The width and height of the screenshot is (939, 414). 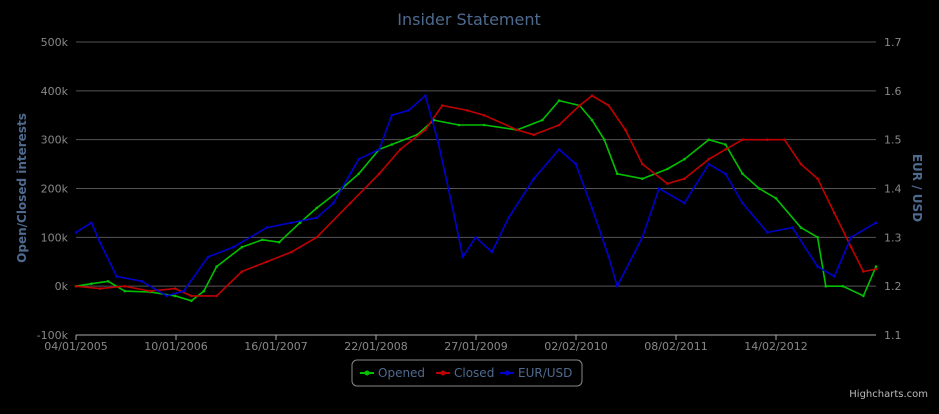 I want to click on legend-item-opened: Opened, so click(x=392, y=373).